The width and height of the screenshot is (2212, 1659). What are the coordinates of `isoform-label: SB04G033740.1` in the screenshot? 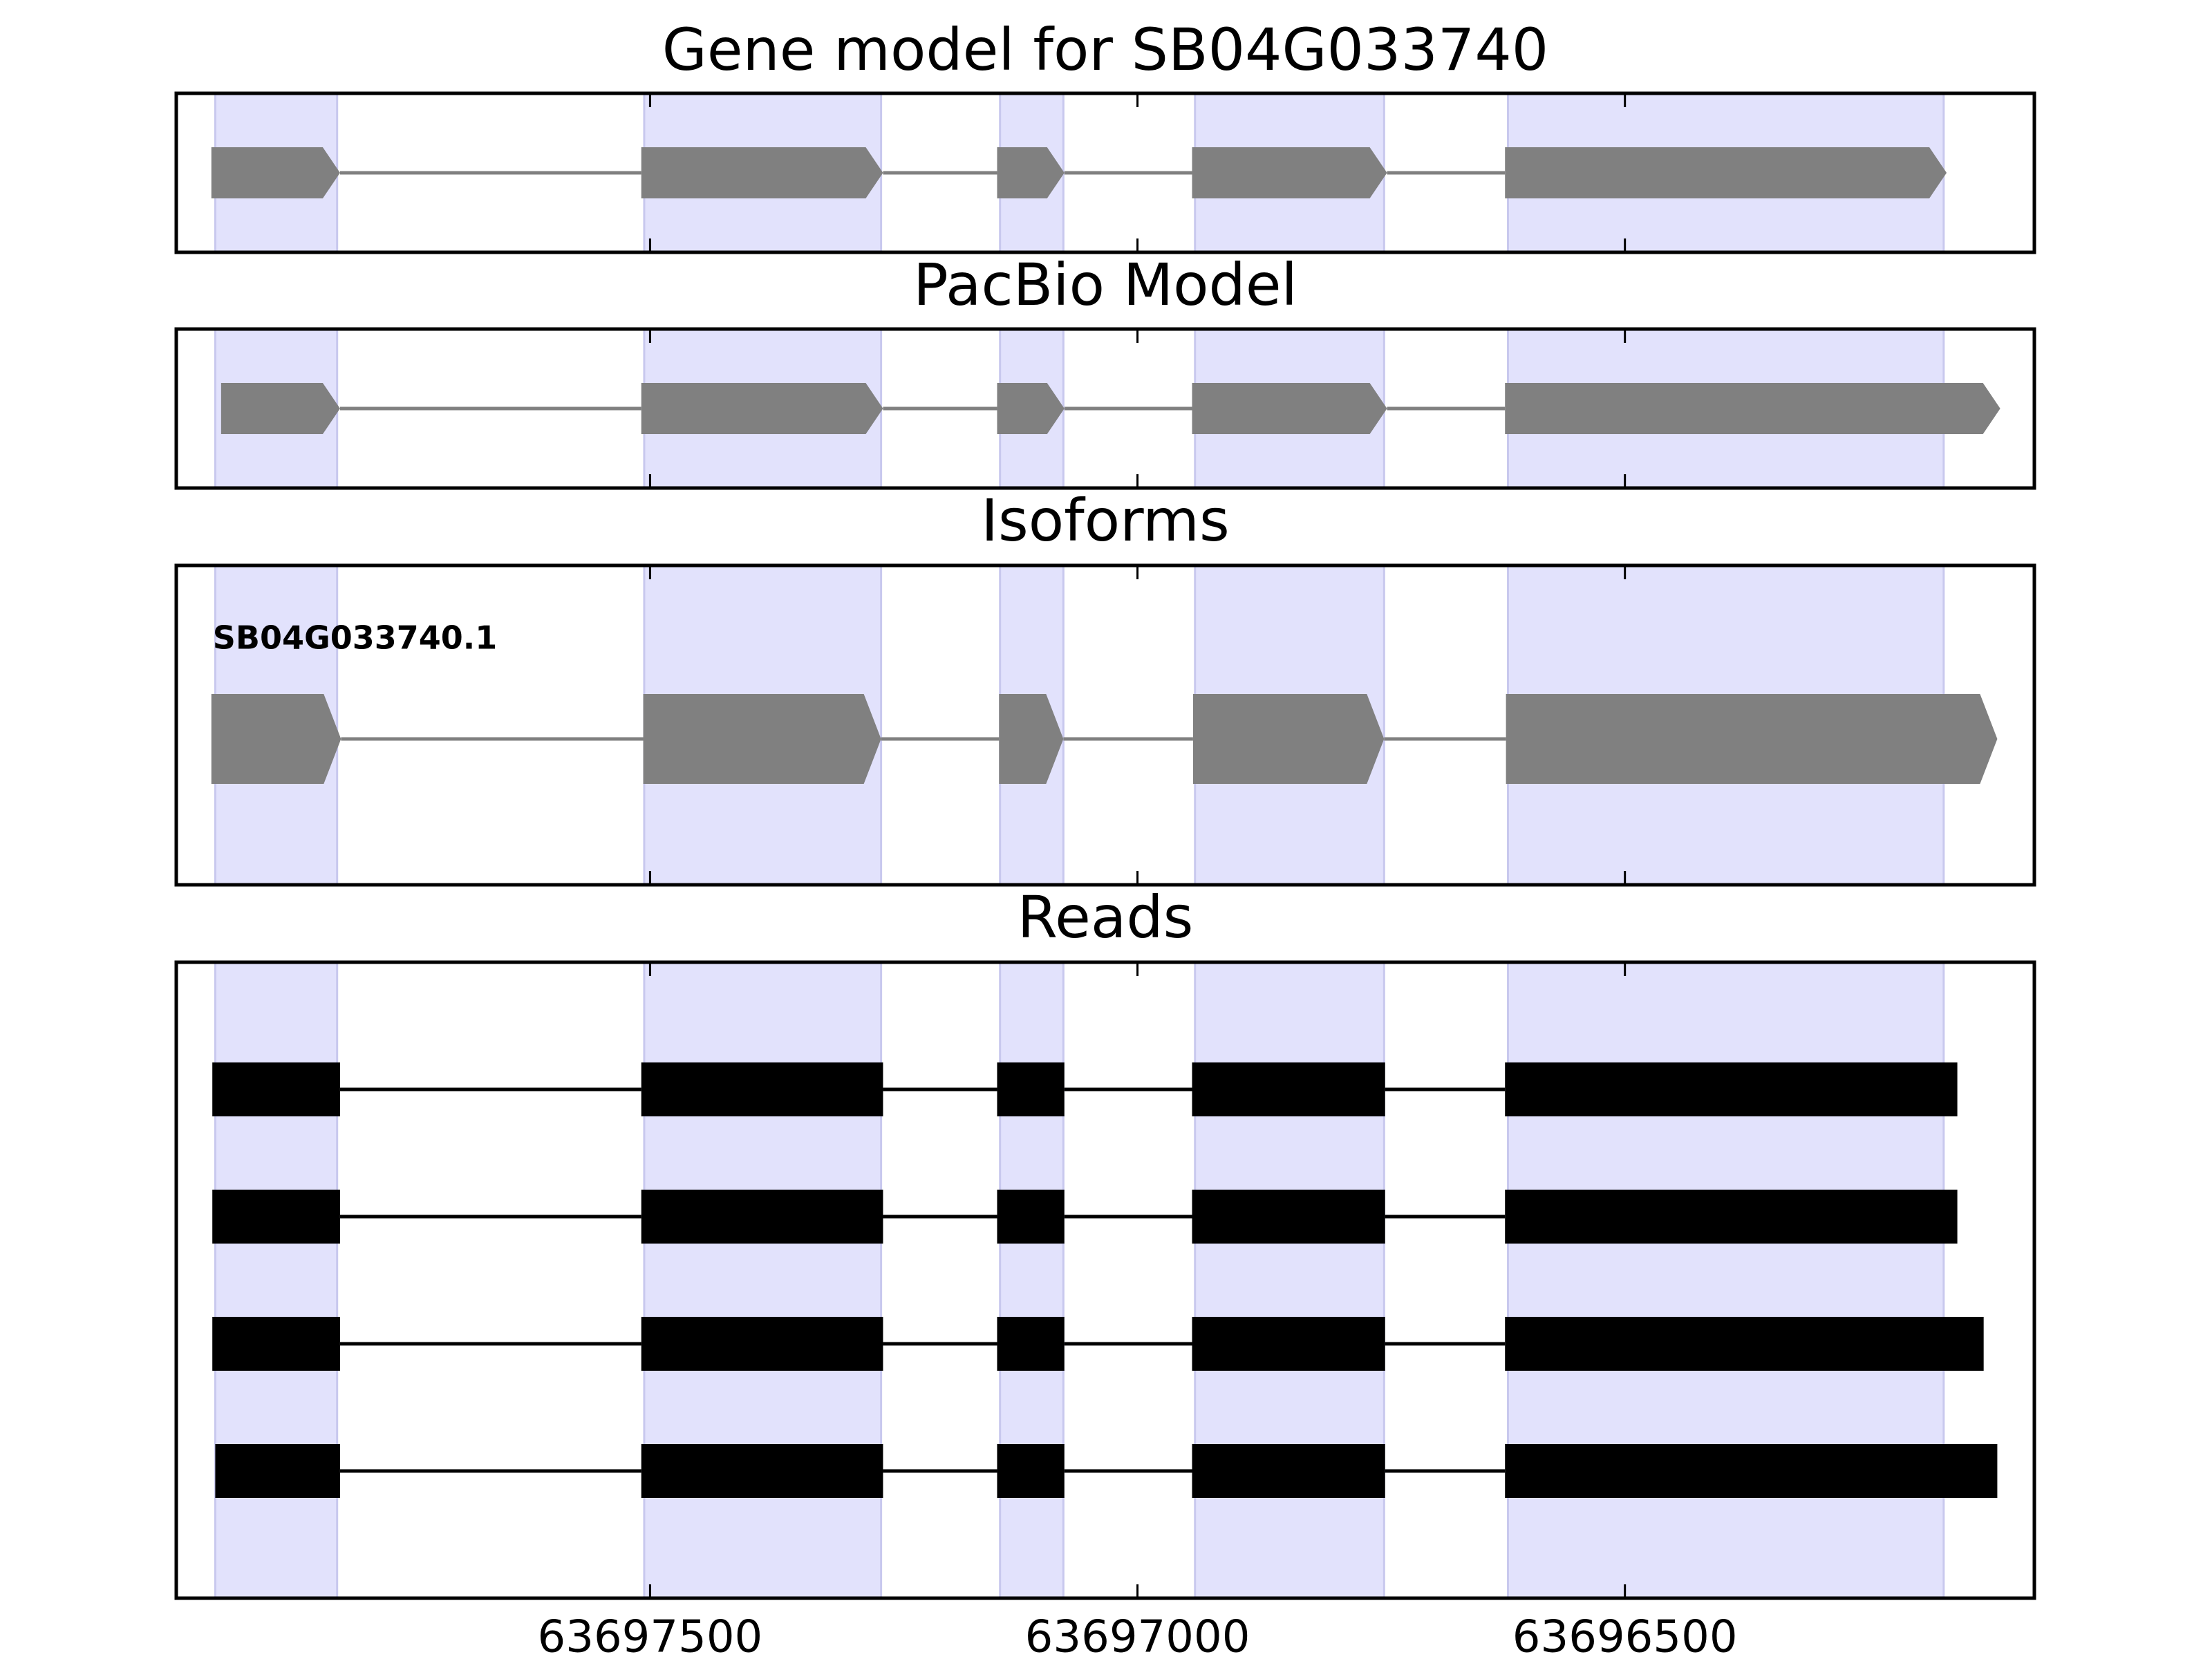 It's located at (355, 638).